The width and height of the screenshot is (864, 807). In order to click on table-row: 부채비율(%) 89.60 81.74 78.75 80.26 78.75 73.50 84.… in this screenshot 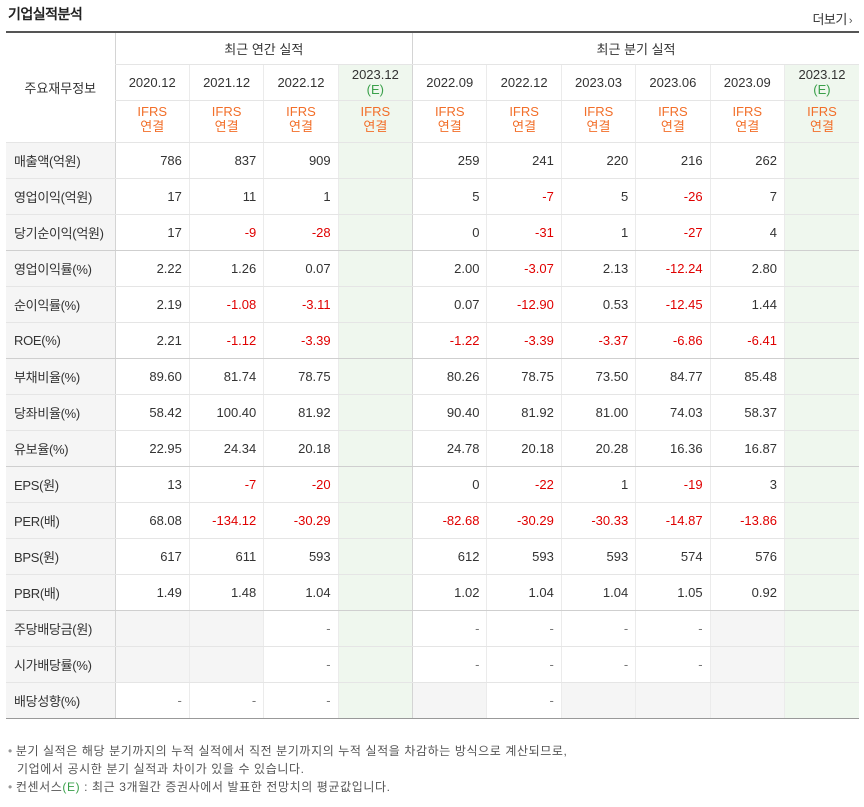, I will do `click(432, 376)`.